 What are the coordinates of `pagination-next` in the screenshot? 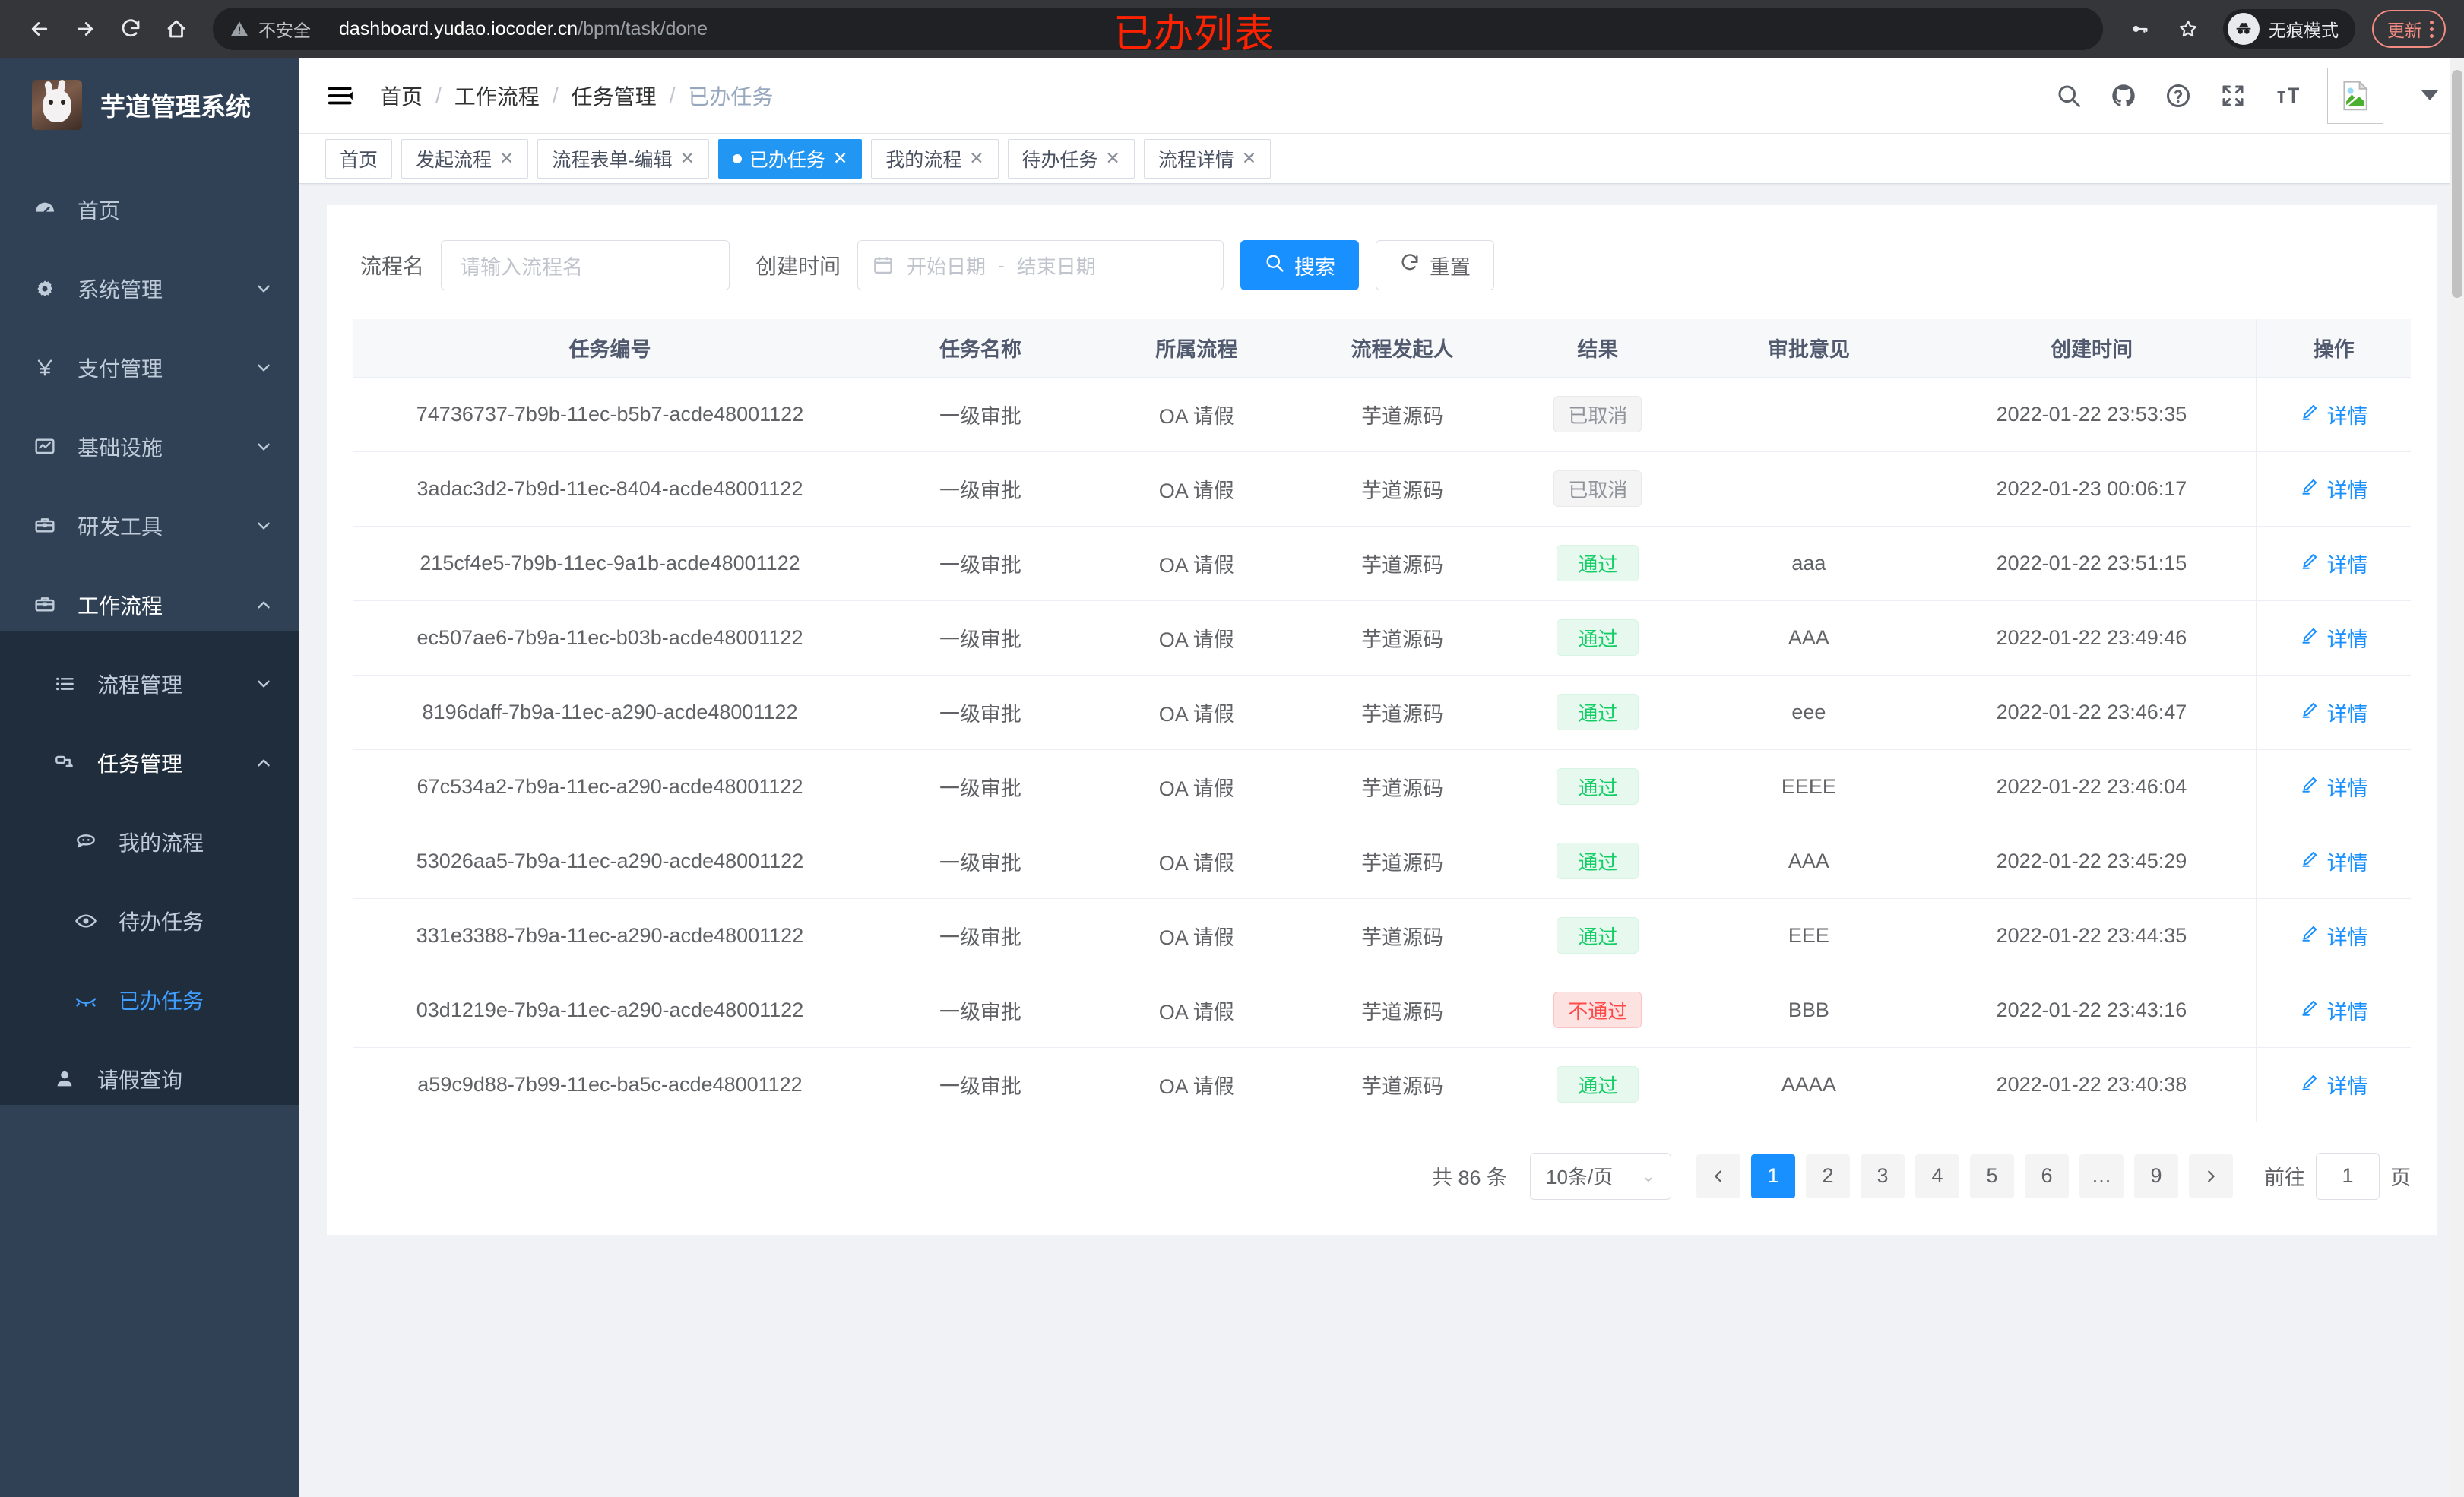 It's located at (2211, 1176).